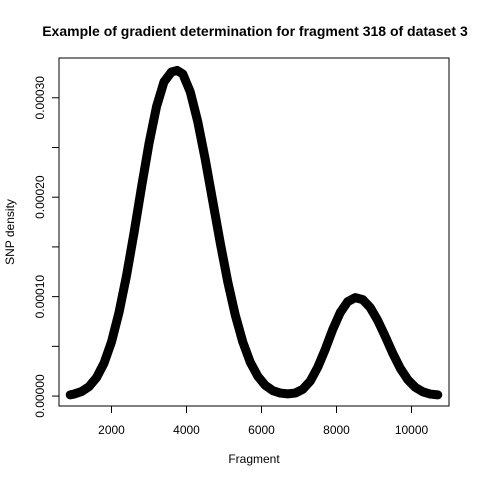 The width and height of the screenshot is (480, 480). What do you see at coordinates (412, 430) in the screenshot?
I see `x-tick-label: 10000` at bounding box center [412, 430].